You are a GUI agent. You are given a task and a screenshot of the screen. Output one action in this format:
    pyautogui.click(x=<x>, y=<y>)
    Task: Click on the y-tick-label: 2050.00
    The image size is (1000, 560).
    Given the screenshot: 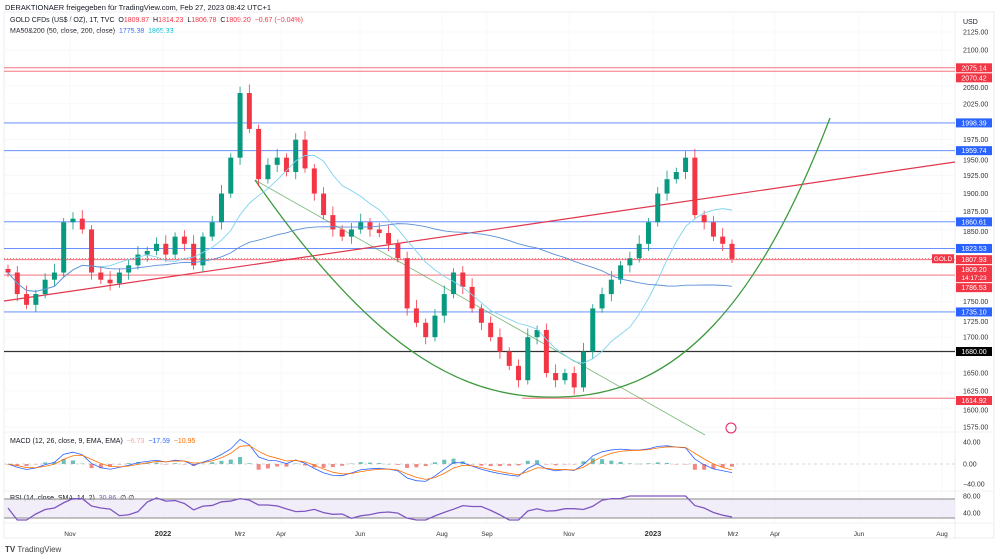 What is the action you would take?
    pyautogui.click(x=975, y=88)
    